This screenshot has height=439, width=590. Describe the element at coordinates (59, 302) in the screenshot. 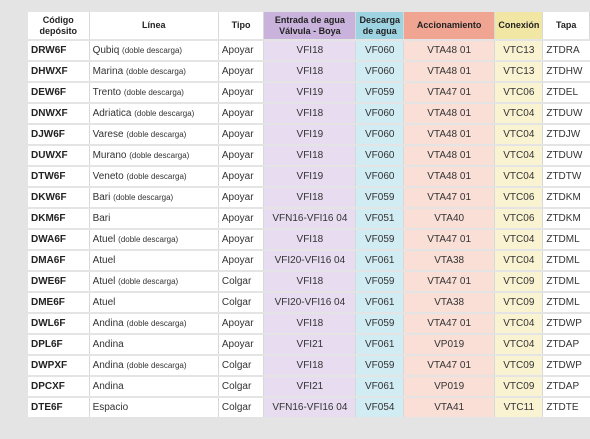

I see `cell-codigo: DME6F` at that location.